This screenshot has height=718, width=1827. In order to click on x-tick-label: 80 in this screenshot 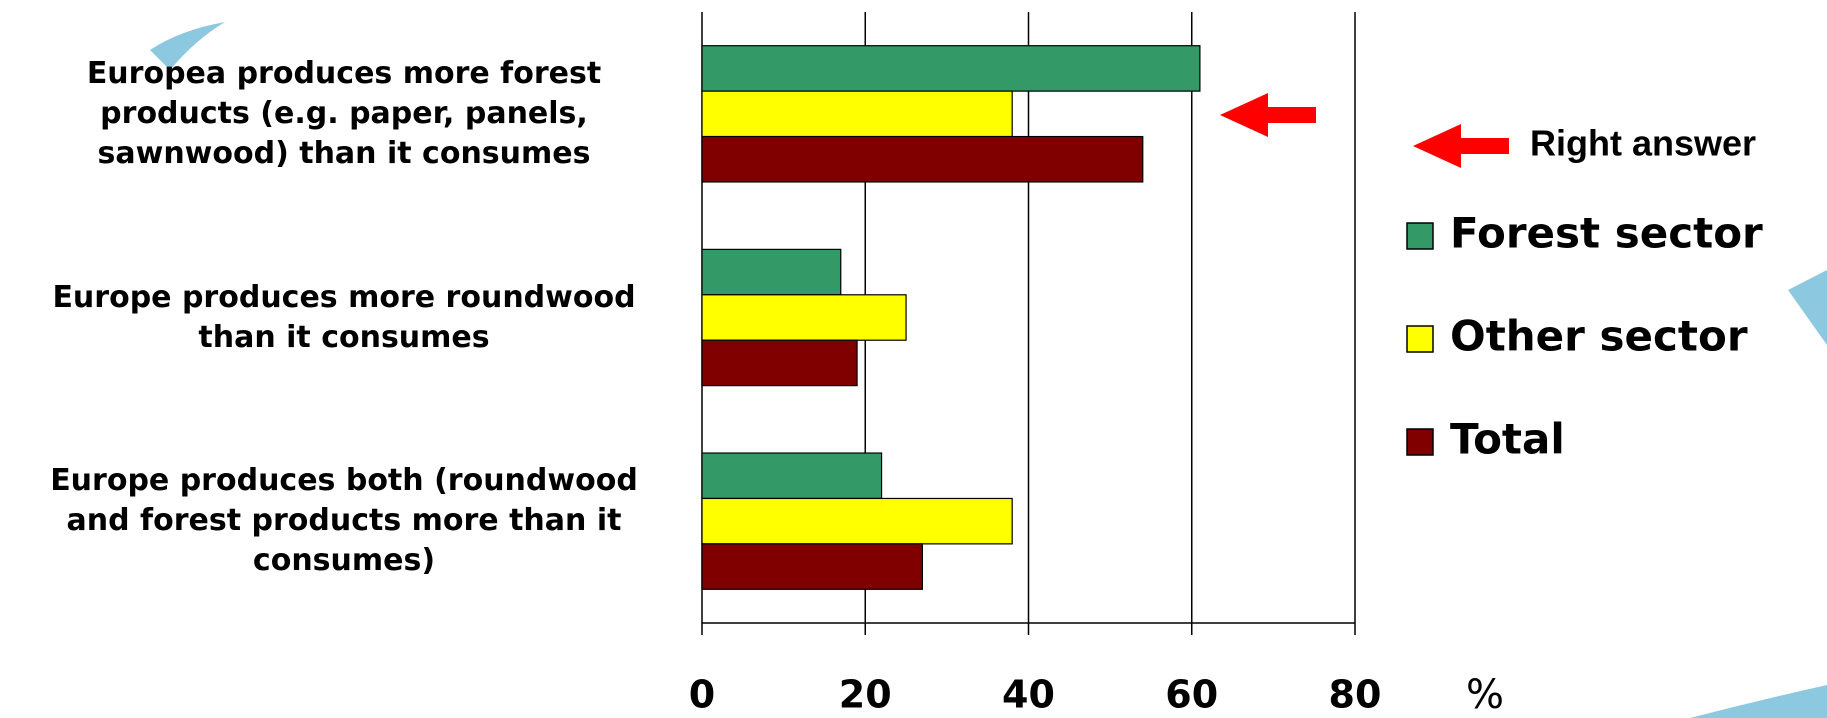, I will do `click(1355, 695)`.